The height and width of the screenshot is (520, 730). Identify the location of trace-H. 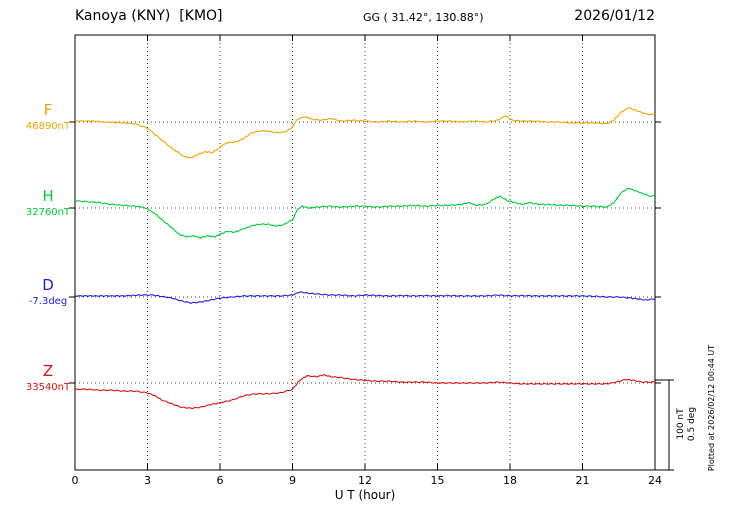
(365, 213).